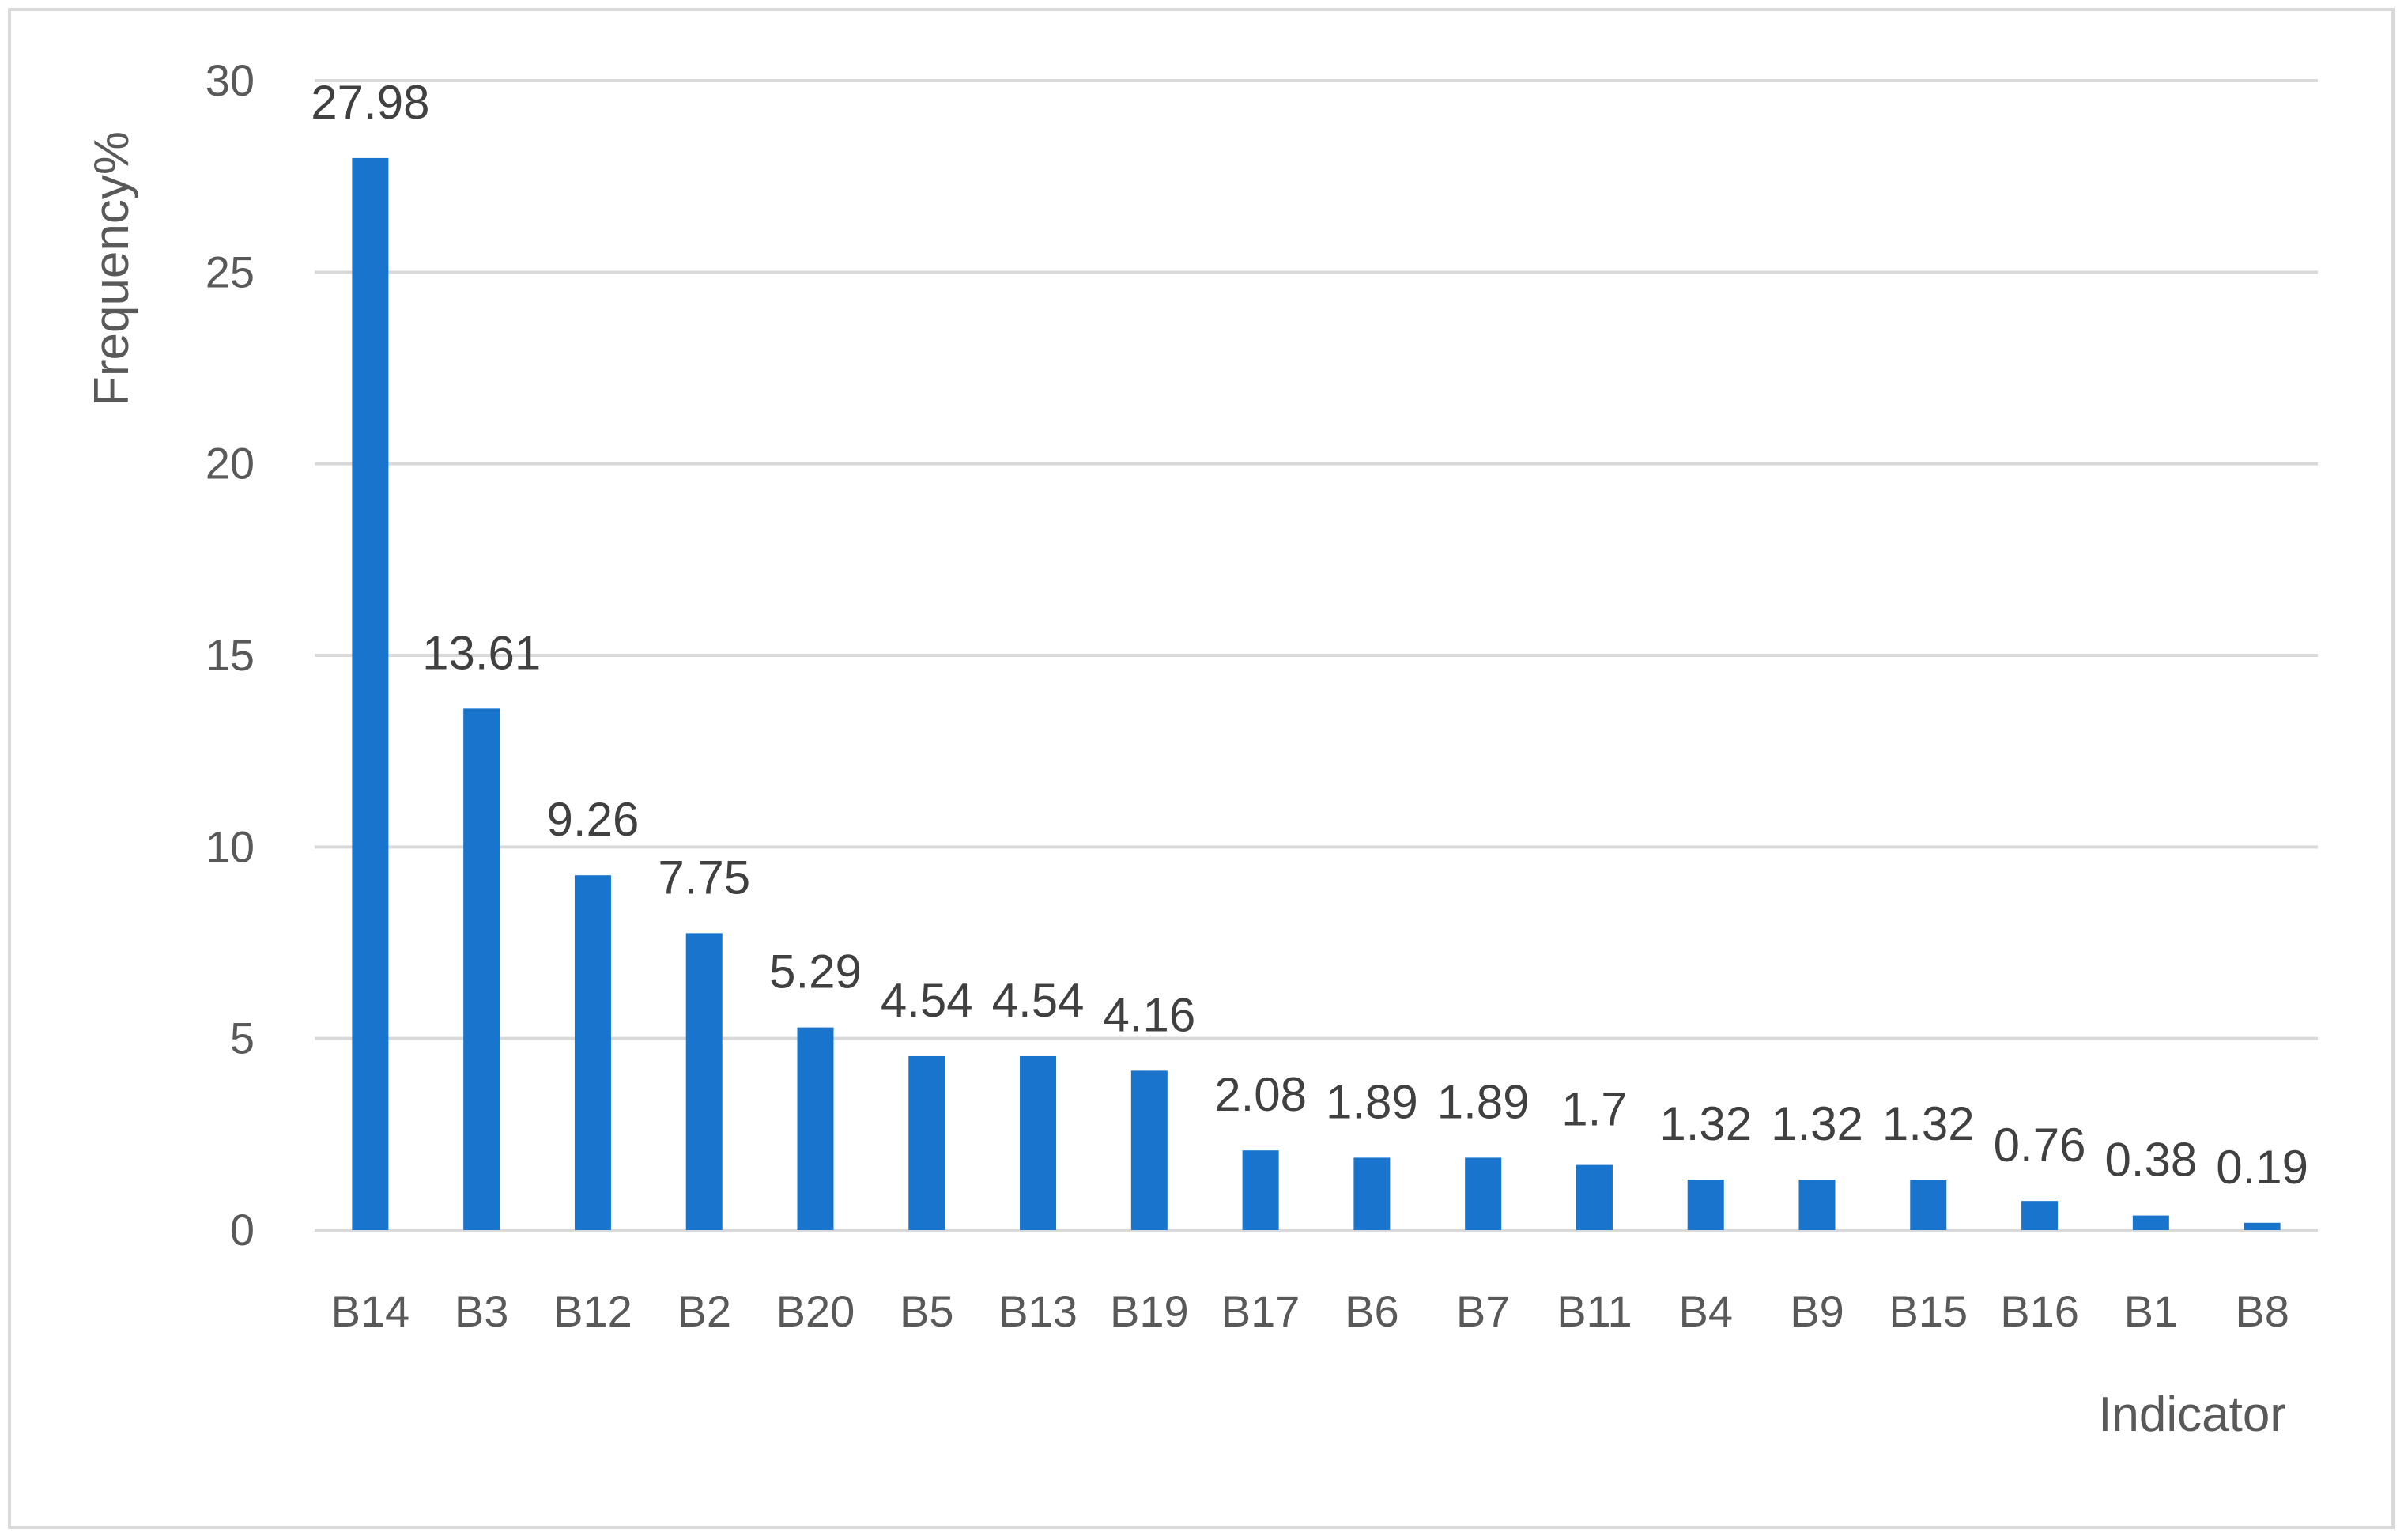 The width and height of the screenshot is (2404, 1540). Describe the element at coordinates (1817, 1311) in the screenshot. I see `x-tick-label: B9` at that location.